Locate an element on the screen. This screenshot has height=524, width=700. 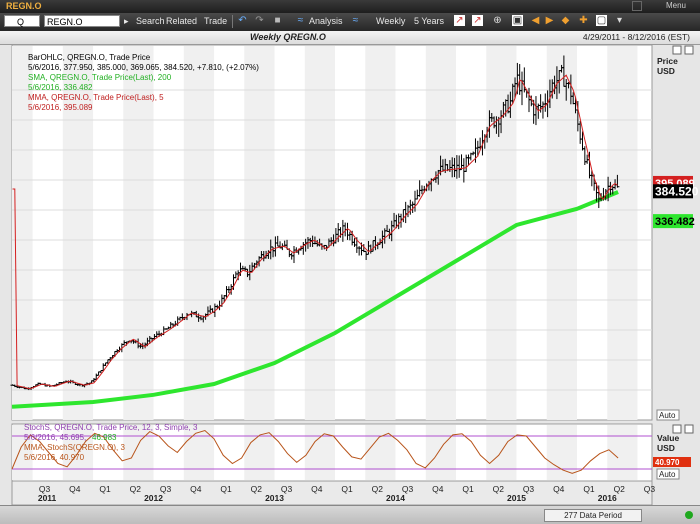
value-auto-label: Auto is located at coordinates (667, 474).